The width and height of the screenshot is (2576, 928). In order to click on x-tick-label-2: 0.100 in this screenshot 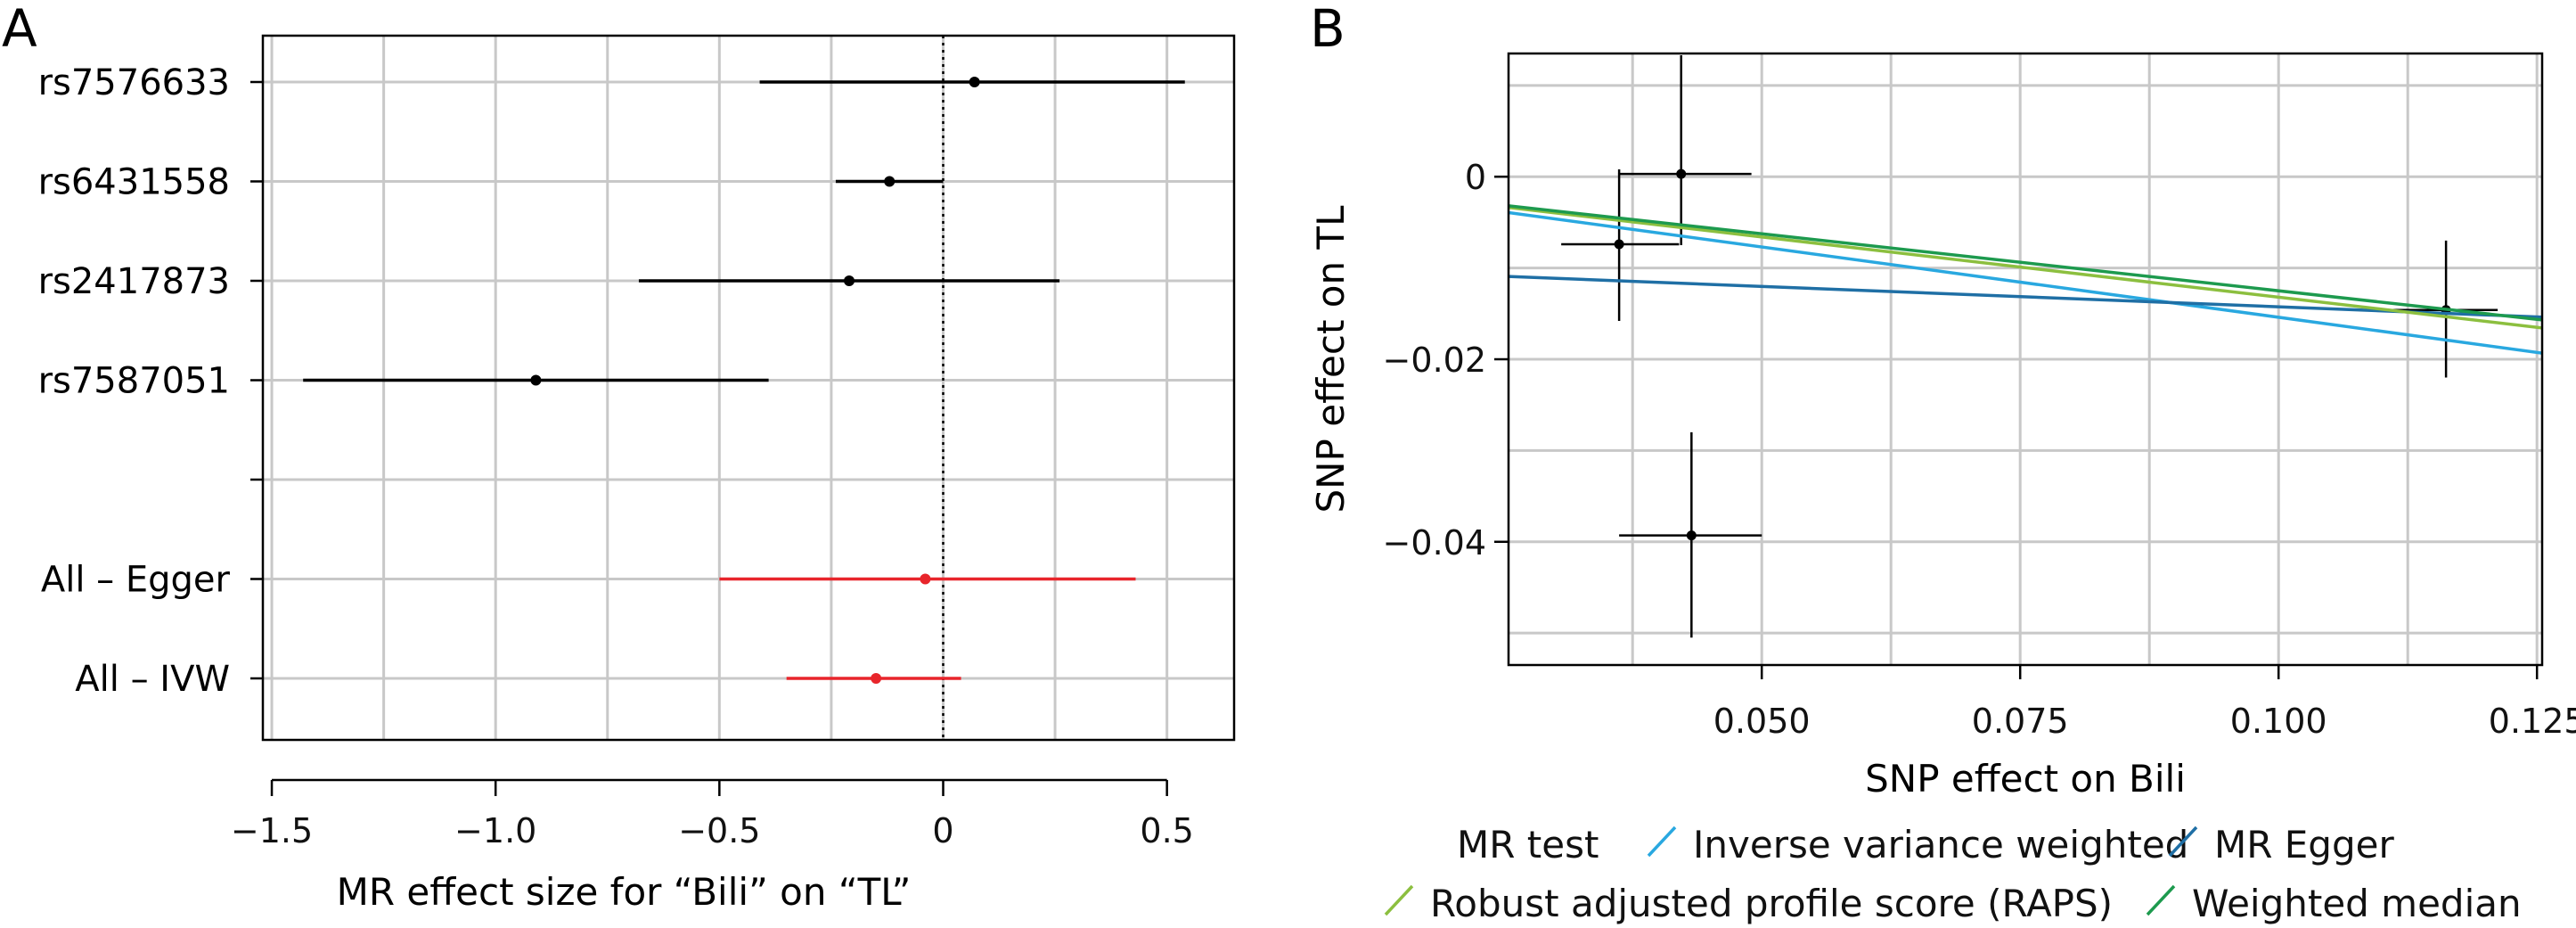, I will do `click(2278, 721)`.